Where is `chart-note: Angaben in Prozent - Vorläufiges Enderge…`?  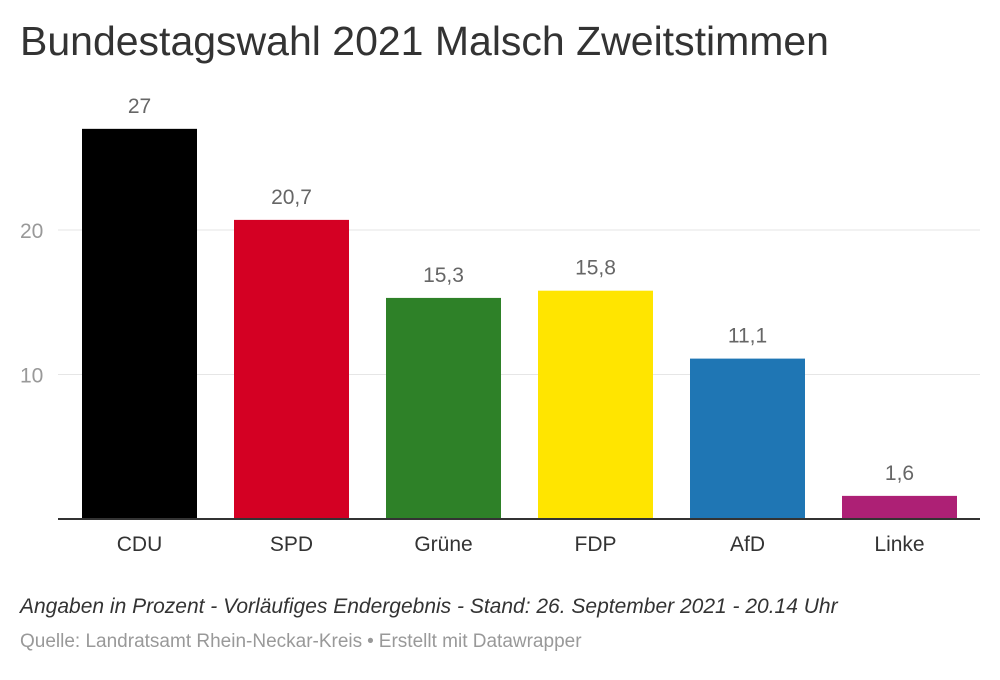 chart-note: Angaben in Prozent - Vorläufiges Enderge… is located at coordinates (429, 606).